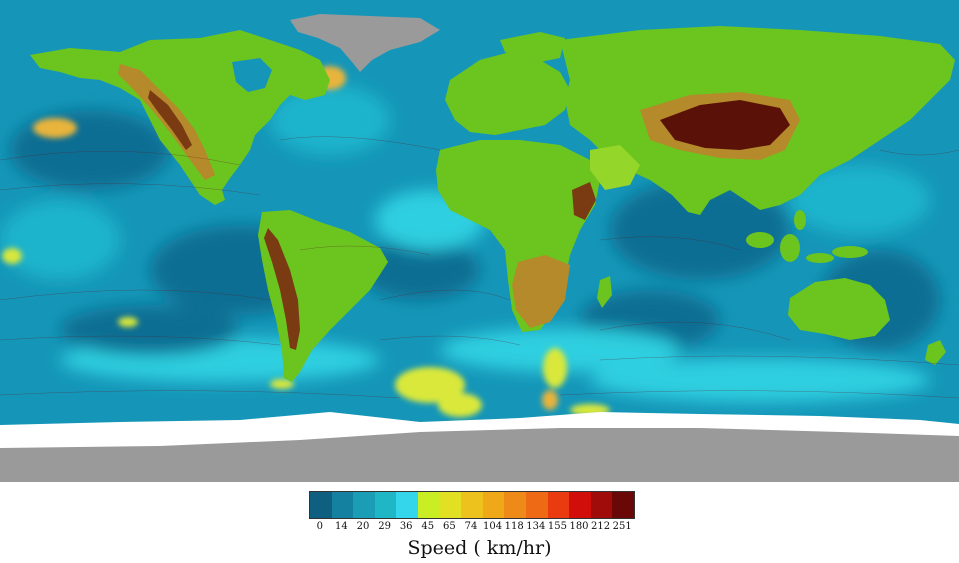 Image resolution: width=959 pixels, height=563 pixels. I want to click on legend-tick-label: 29, so click(384, 526).